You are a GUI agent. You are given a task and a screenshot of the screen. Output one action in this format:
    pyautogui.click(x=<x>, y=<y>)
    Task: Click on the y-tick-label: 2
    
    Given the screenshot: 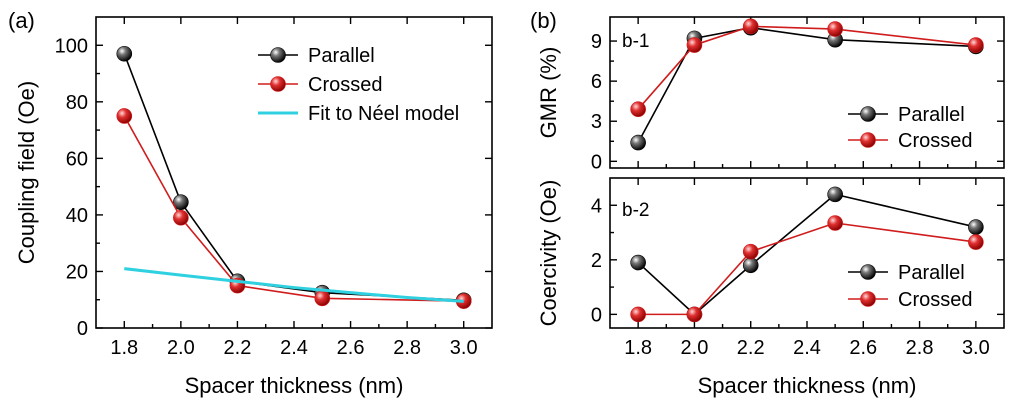 What is the action you would take?
    pyautogui.click(x=596, y=261)
    